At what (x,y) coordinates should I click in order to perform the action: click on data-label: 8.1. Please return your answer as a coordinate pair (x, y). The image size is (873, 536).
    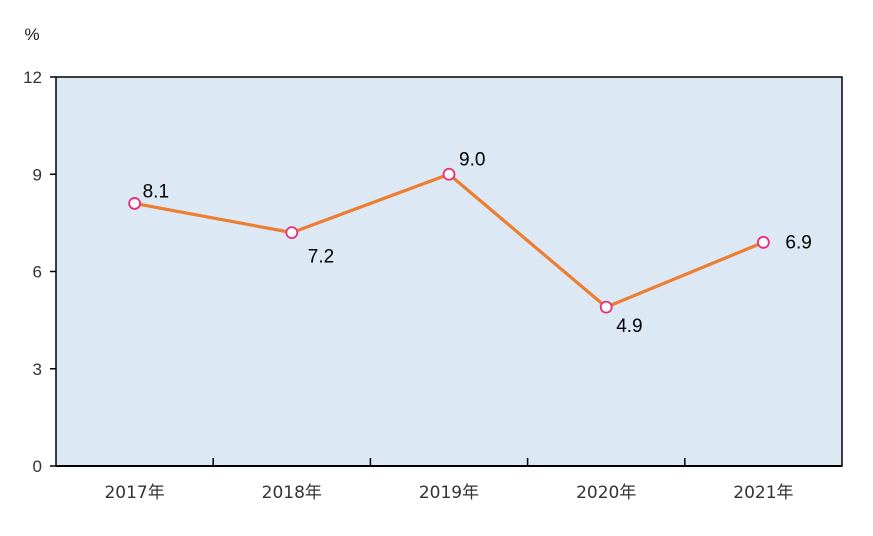
    Looking at the image, I should click on (156, 191).